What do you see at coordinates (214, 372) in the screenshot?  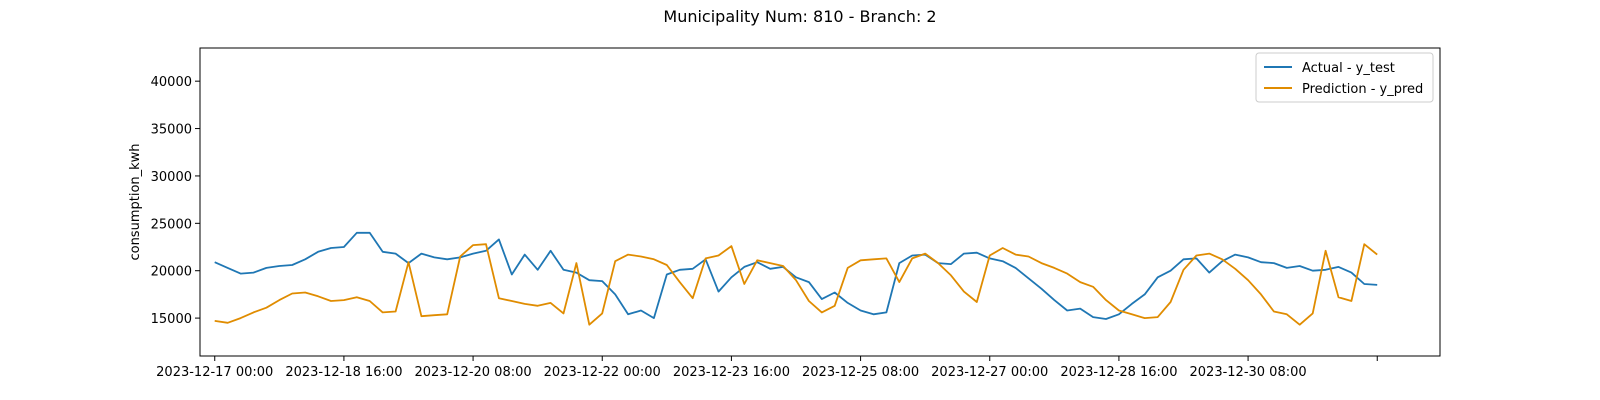 I see `x-tick-label: 2023-12-17 00:00` at bounding box center [214, 372].